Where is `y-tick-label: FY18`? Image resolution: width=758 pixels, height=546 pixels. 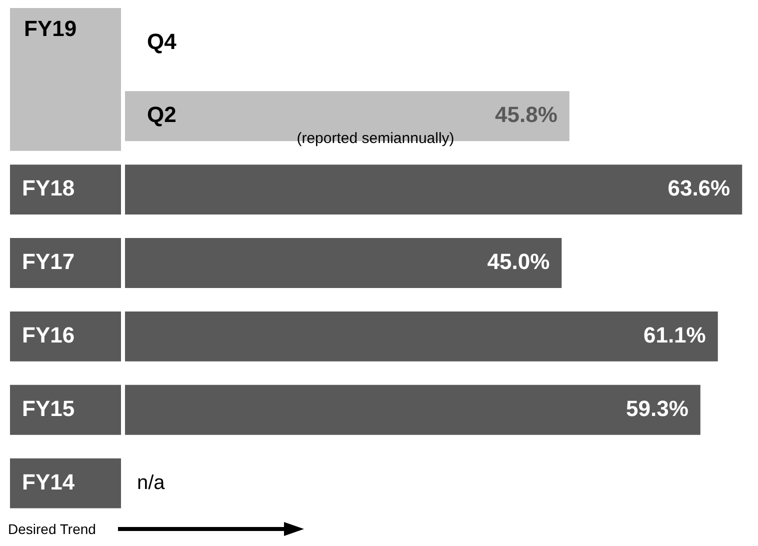
y-tick-label: FY18 is located at coordinates (48, 188).